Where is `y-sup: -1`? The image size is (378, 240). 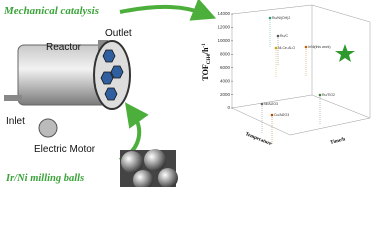 y-sup: -1 is located at coordinates (204, 45).